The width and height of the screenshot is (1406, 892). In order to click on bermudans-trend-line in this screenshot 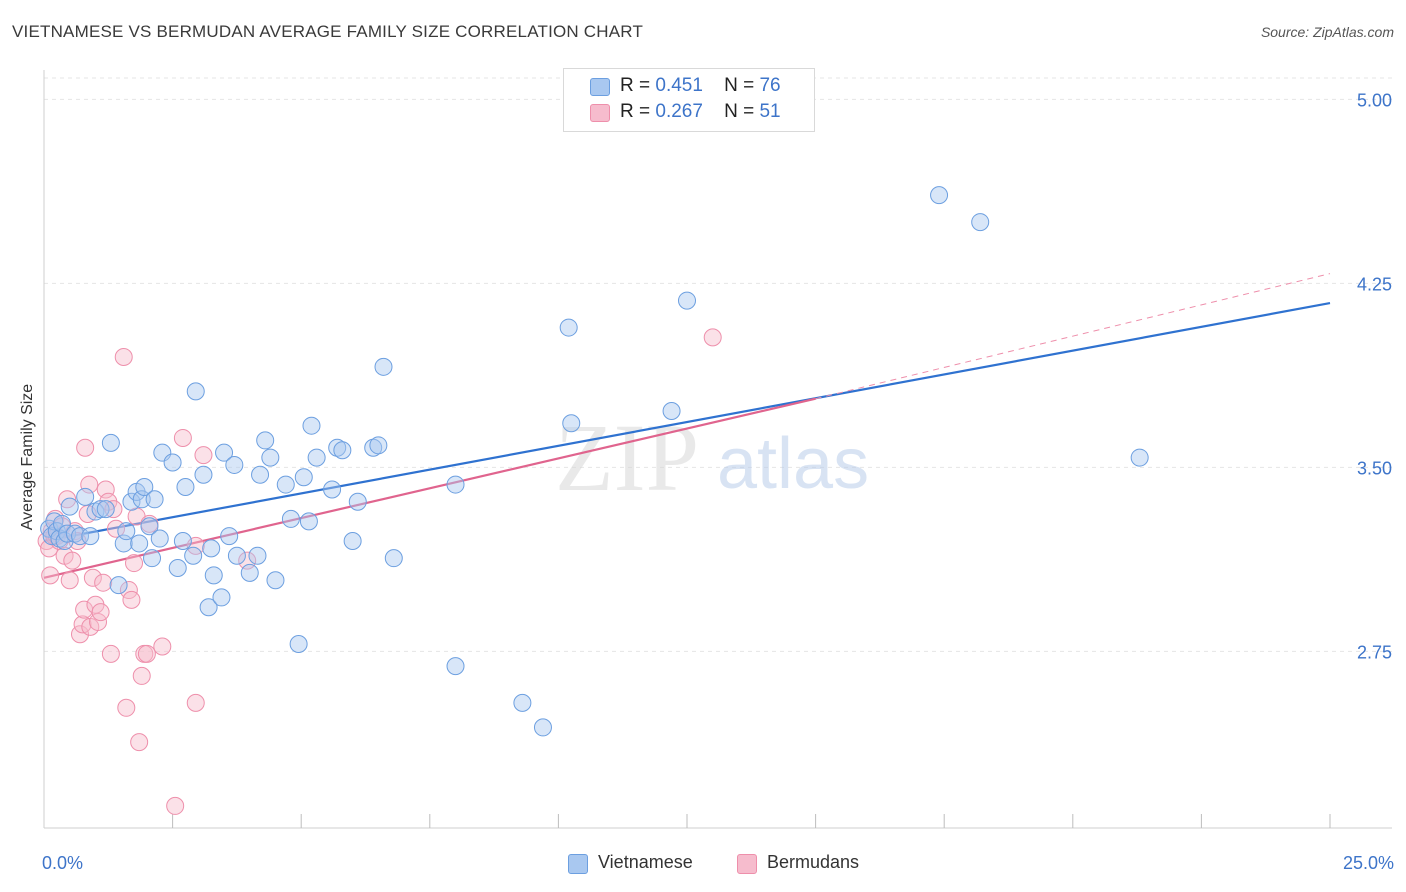, I will do `click(429, 488)`.